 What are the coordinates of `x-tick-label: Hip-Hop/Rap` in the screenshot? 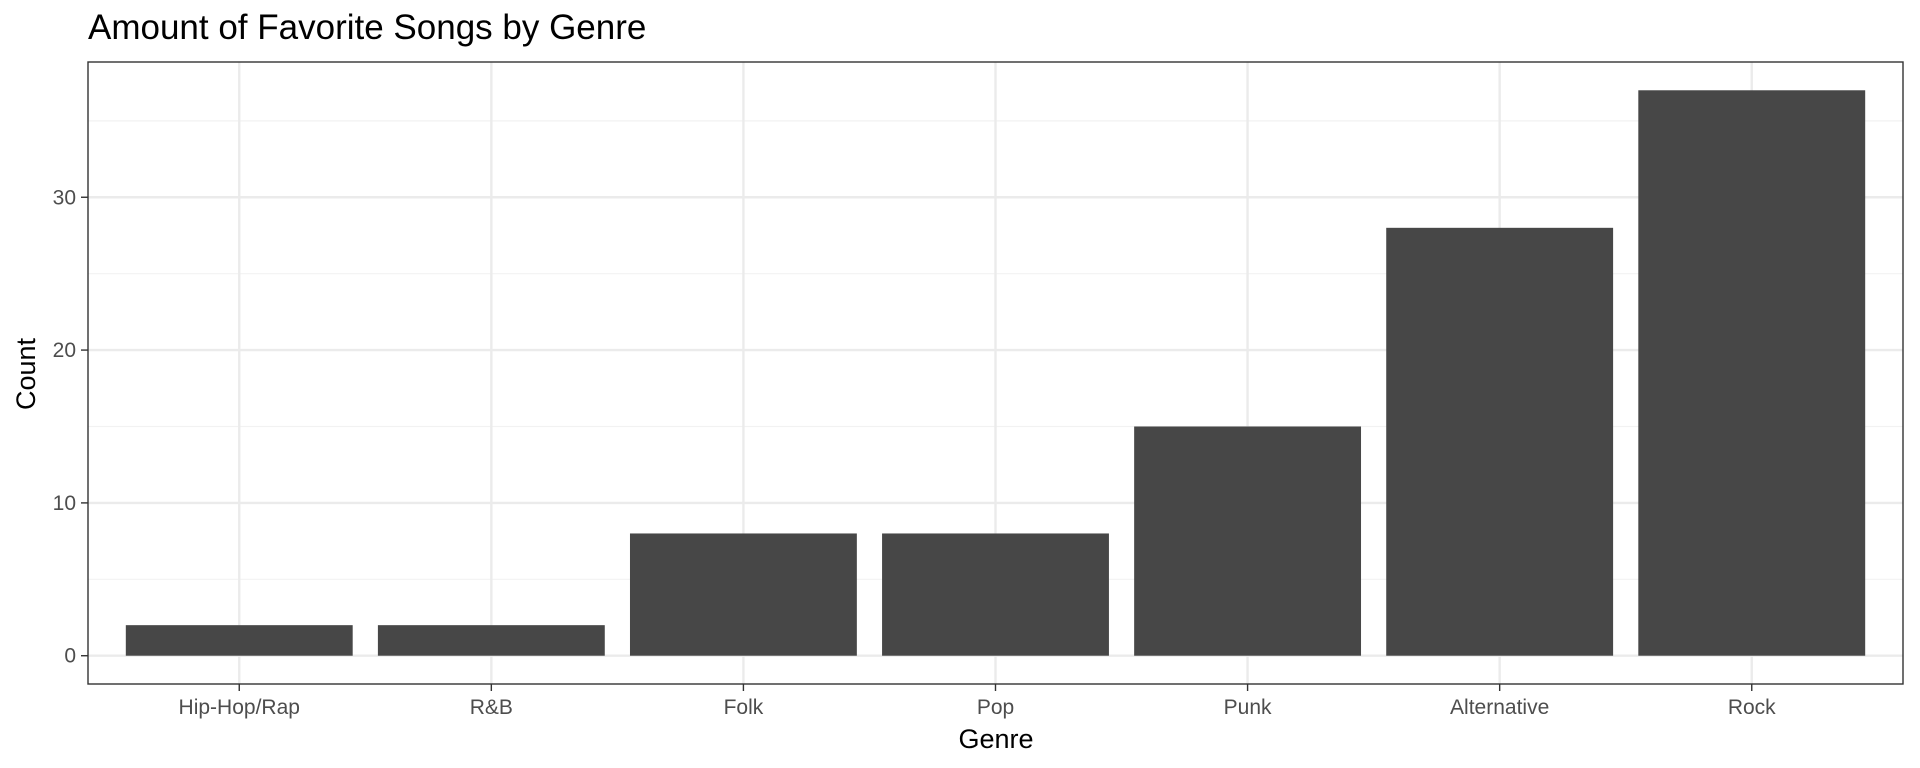 It's located at (239, 707).